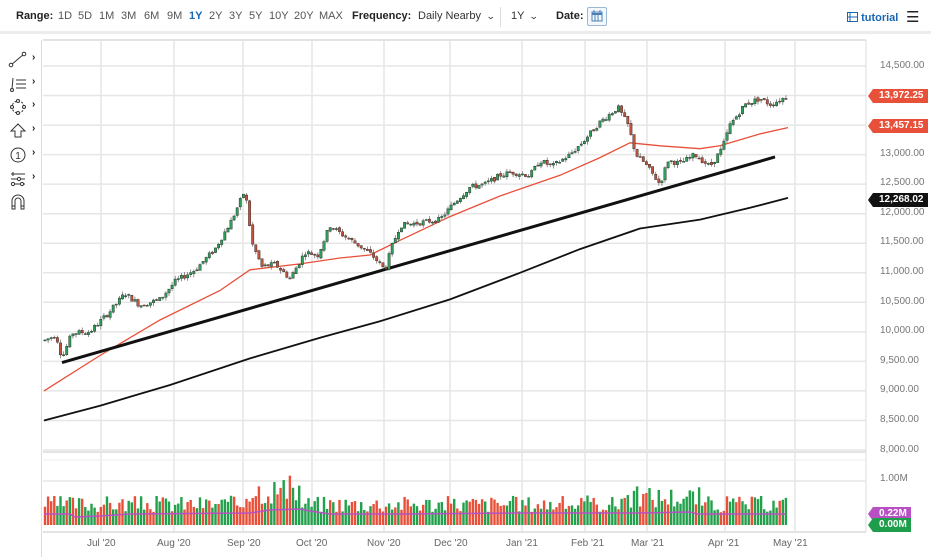 Image resolution: width=931 pixels, height=557 pixels. What do you see at coordinates (902, 271) in the screenshot?
I see `y-tick: 11,000.00` at bounding box center [902, 271].